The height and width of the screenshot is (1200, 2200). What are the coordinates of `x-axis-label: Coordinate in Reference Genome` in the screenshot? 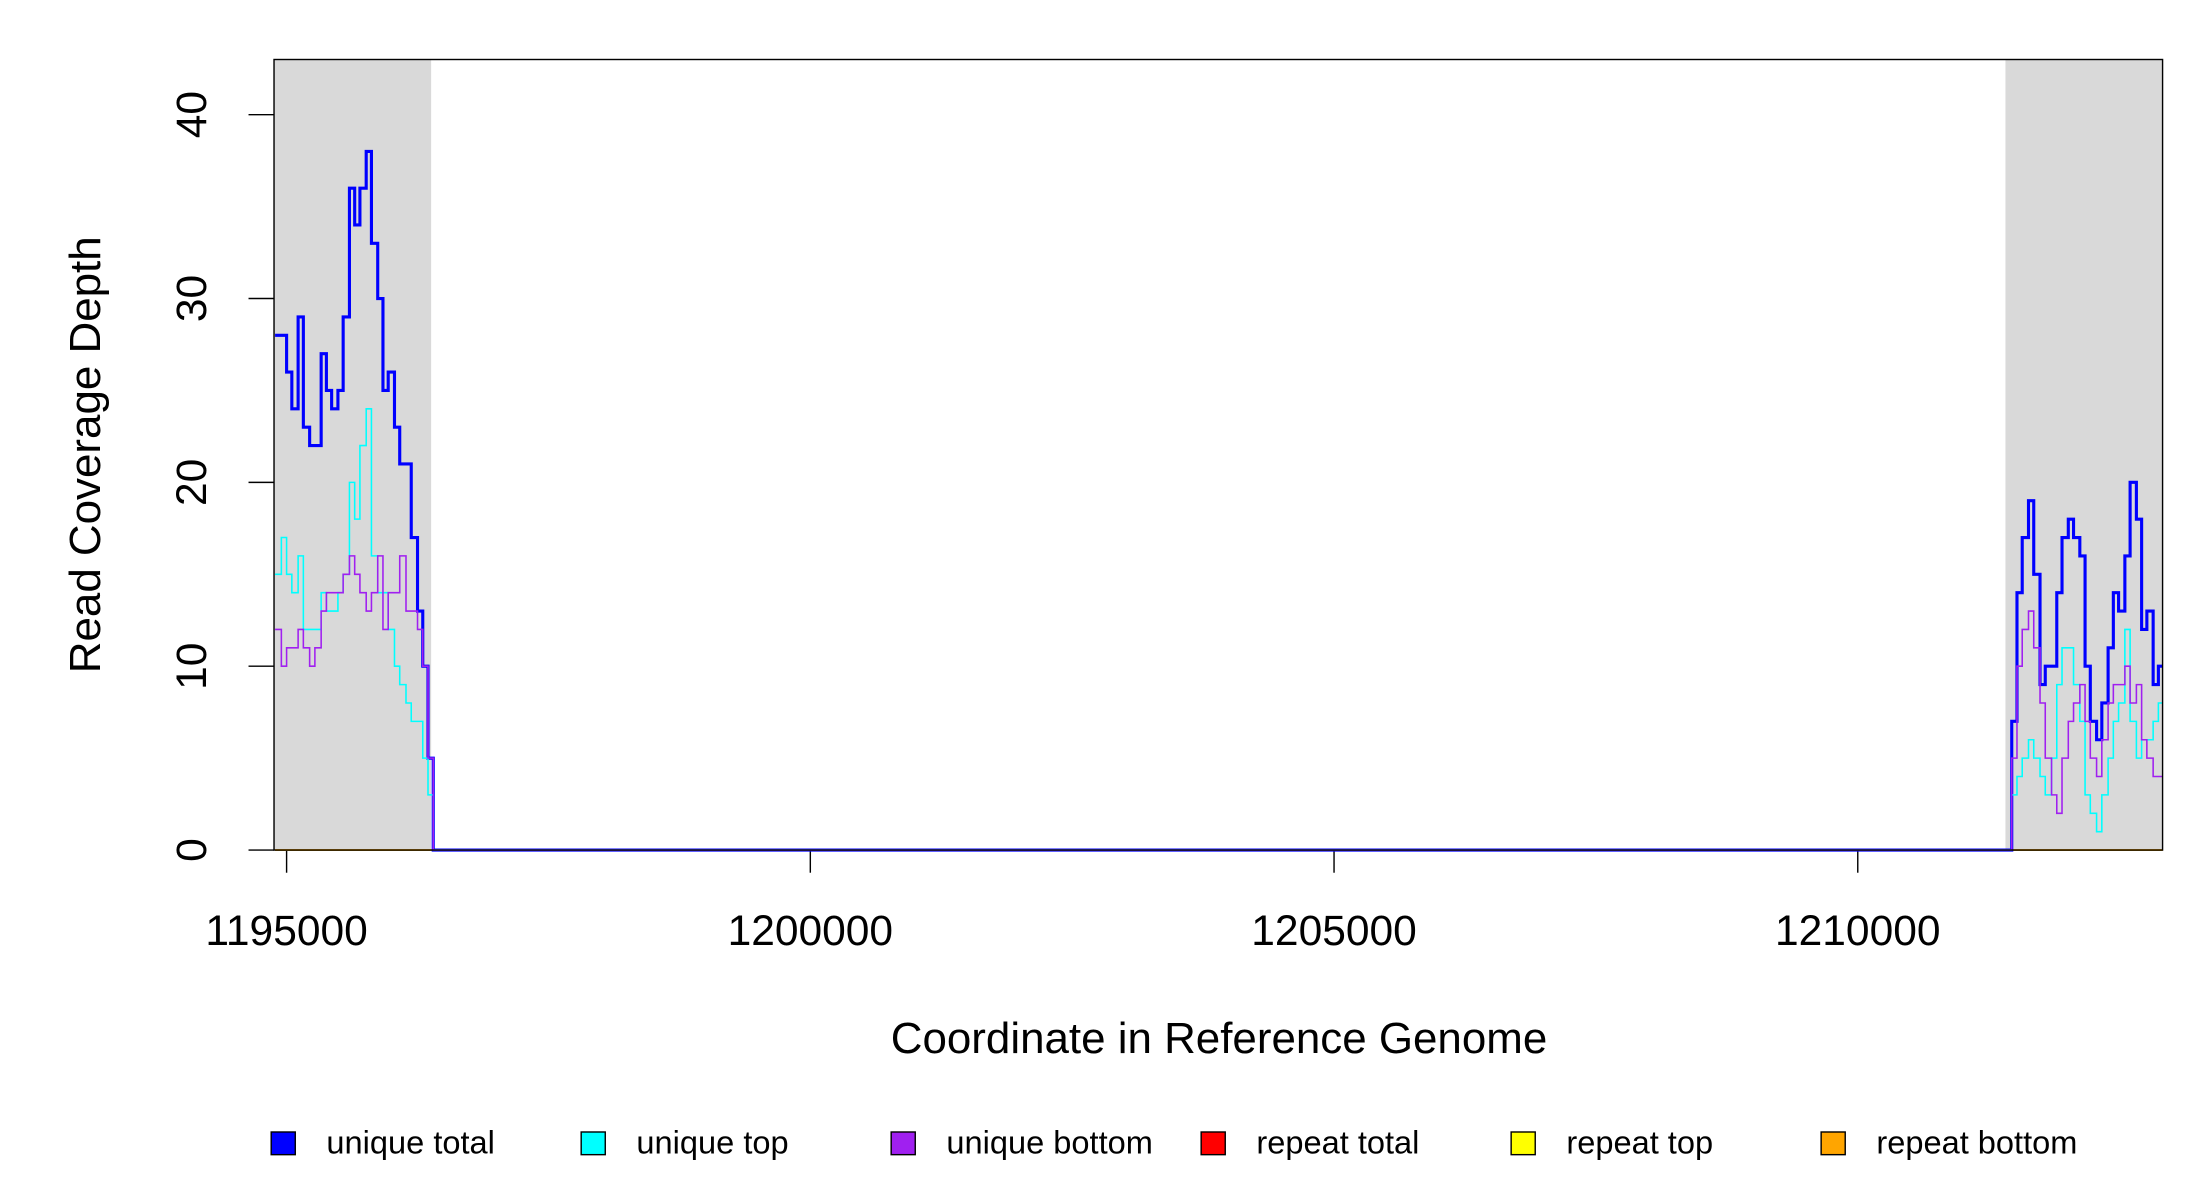 It's located at (1219, 1038).